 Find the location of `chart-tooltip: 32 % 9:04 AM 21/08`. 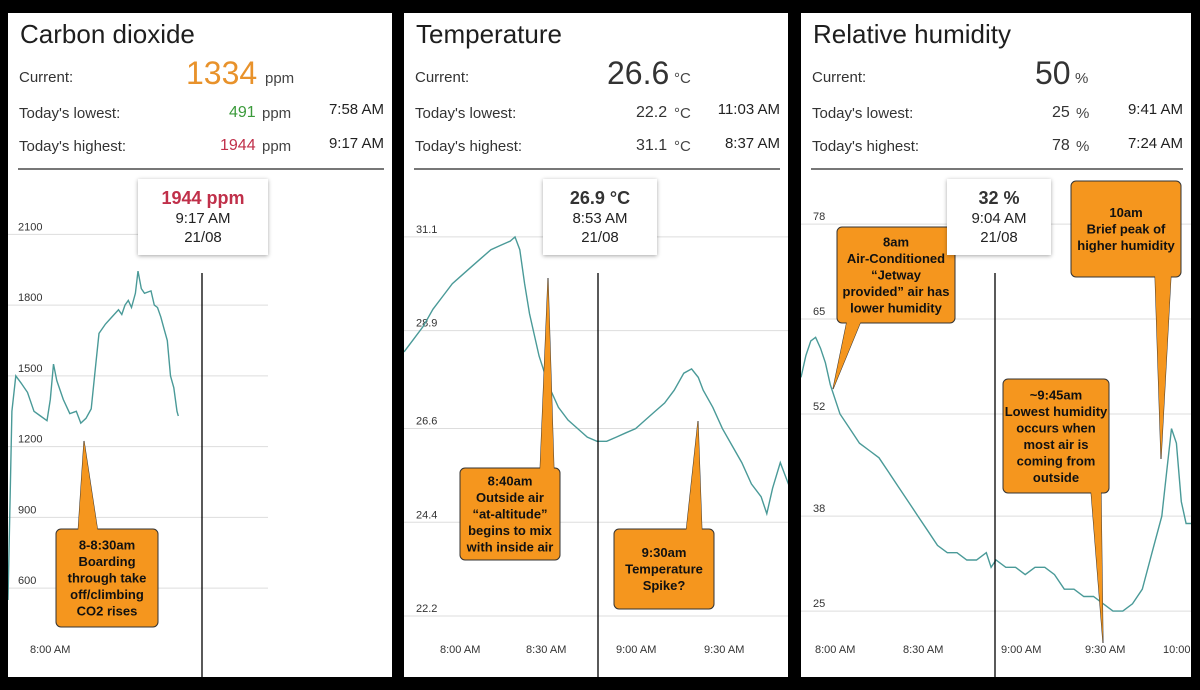

chart-tooltip: 32 % 9:04 AM 21/08 is located at coordinates (999, 217).